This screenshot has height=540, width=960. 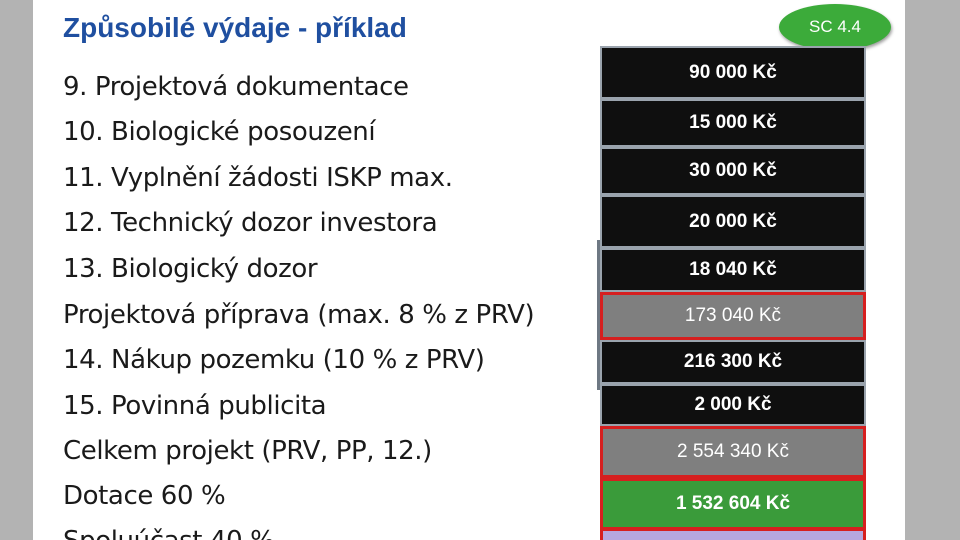 What do you see at coordinates (258, 178) in the screenshot?
I see `row-label-vyplneni-zadosti: 11. Vyplnění žádosti ISKP max.` at bounding box center [258, 178].